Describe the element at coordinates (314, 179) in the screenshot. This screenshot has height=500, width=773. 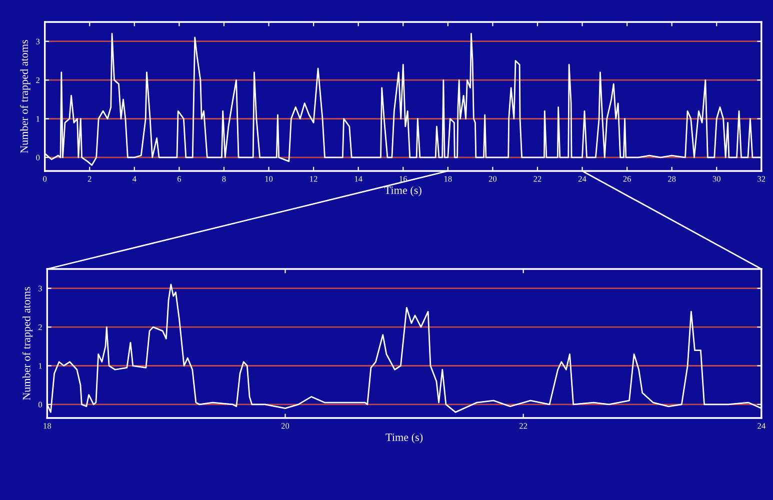
I see `x-tick-label: 12` at that location.